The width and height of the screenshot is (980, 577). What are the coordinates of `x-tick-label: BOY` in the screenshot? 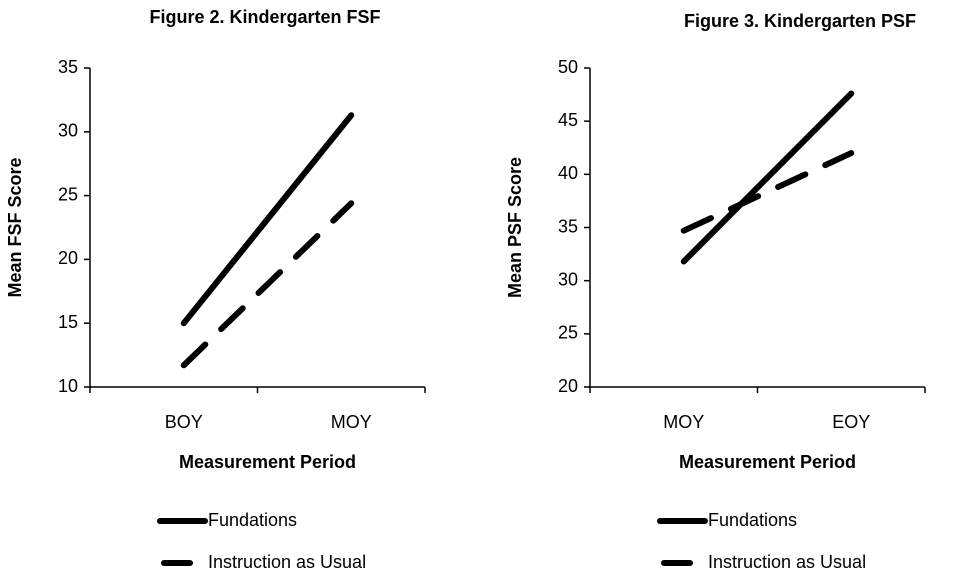 It's located at (184, 422).